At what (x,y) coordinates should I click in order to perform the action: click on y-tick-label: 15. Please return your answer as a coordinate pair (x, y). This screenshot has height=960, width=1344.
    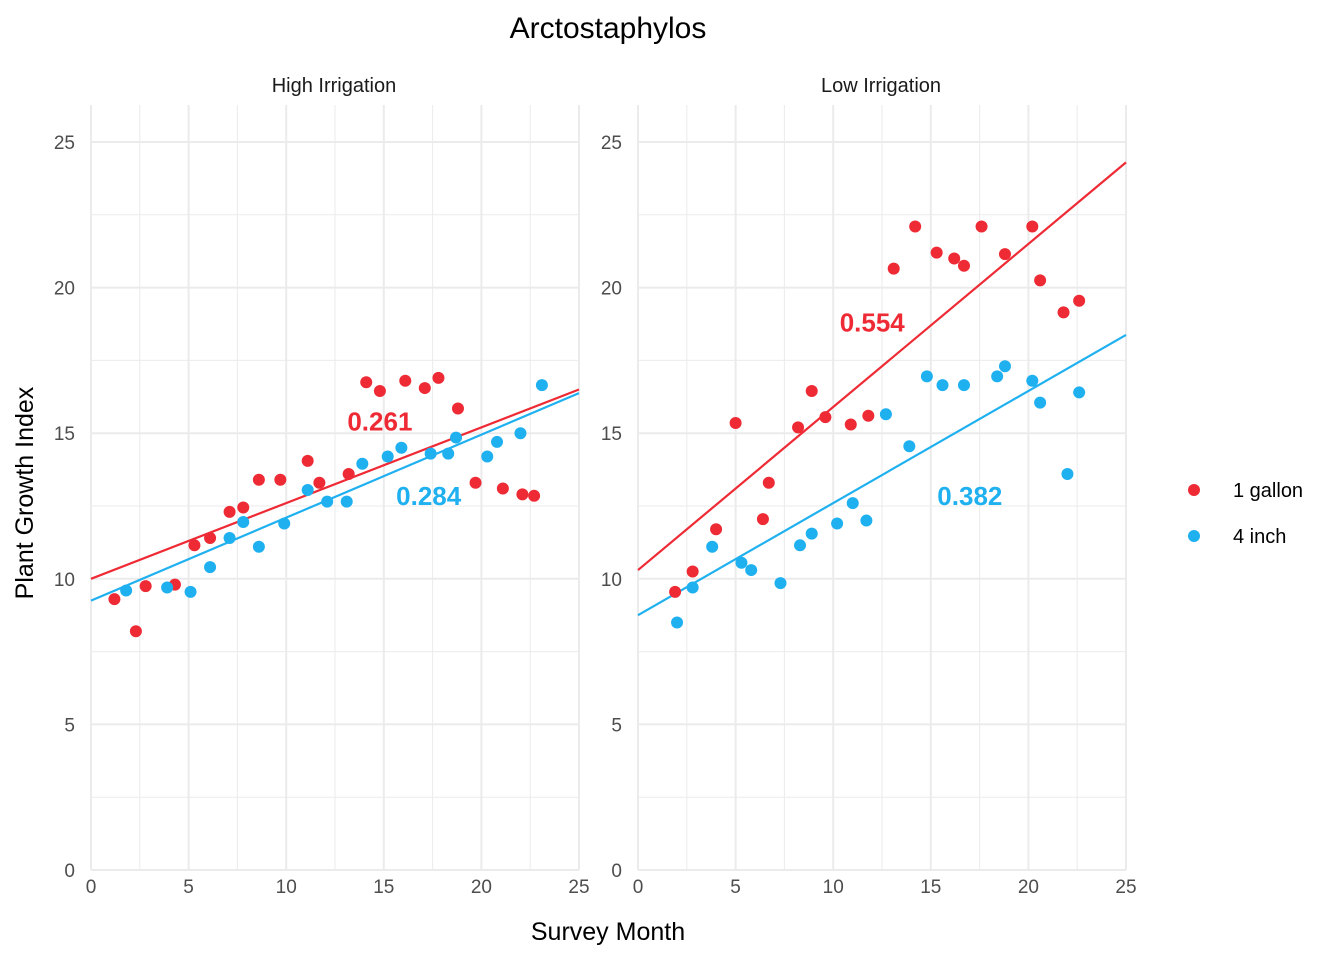
    Looking at the image, I should click on (64, 434).